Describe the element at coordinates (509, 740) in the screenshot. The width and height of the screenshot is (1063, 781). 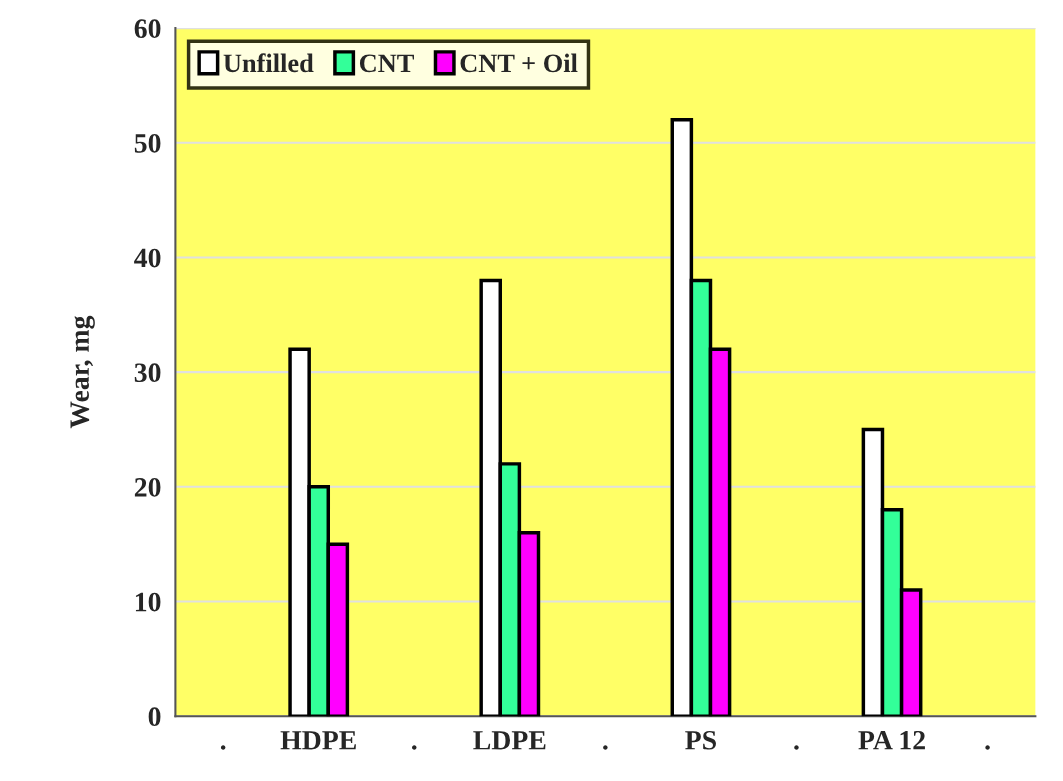
I see `x-tick-label: LDPE` at that location.